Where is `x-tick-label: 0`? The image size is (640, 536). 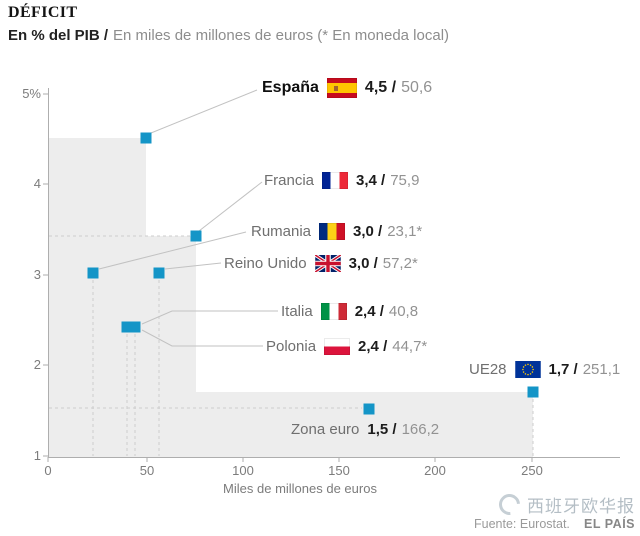 x-tick-label: 0 is located at coordinates (48, 470).